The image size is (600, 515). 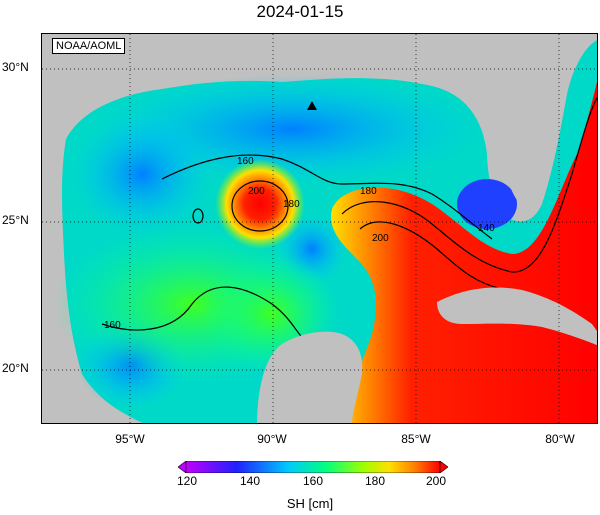 I want to click on colorbar-ramp, so click(x=313, y=467).